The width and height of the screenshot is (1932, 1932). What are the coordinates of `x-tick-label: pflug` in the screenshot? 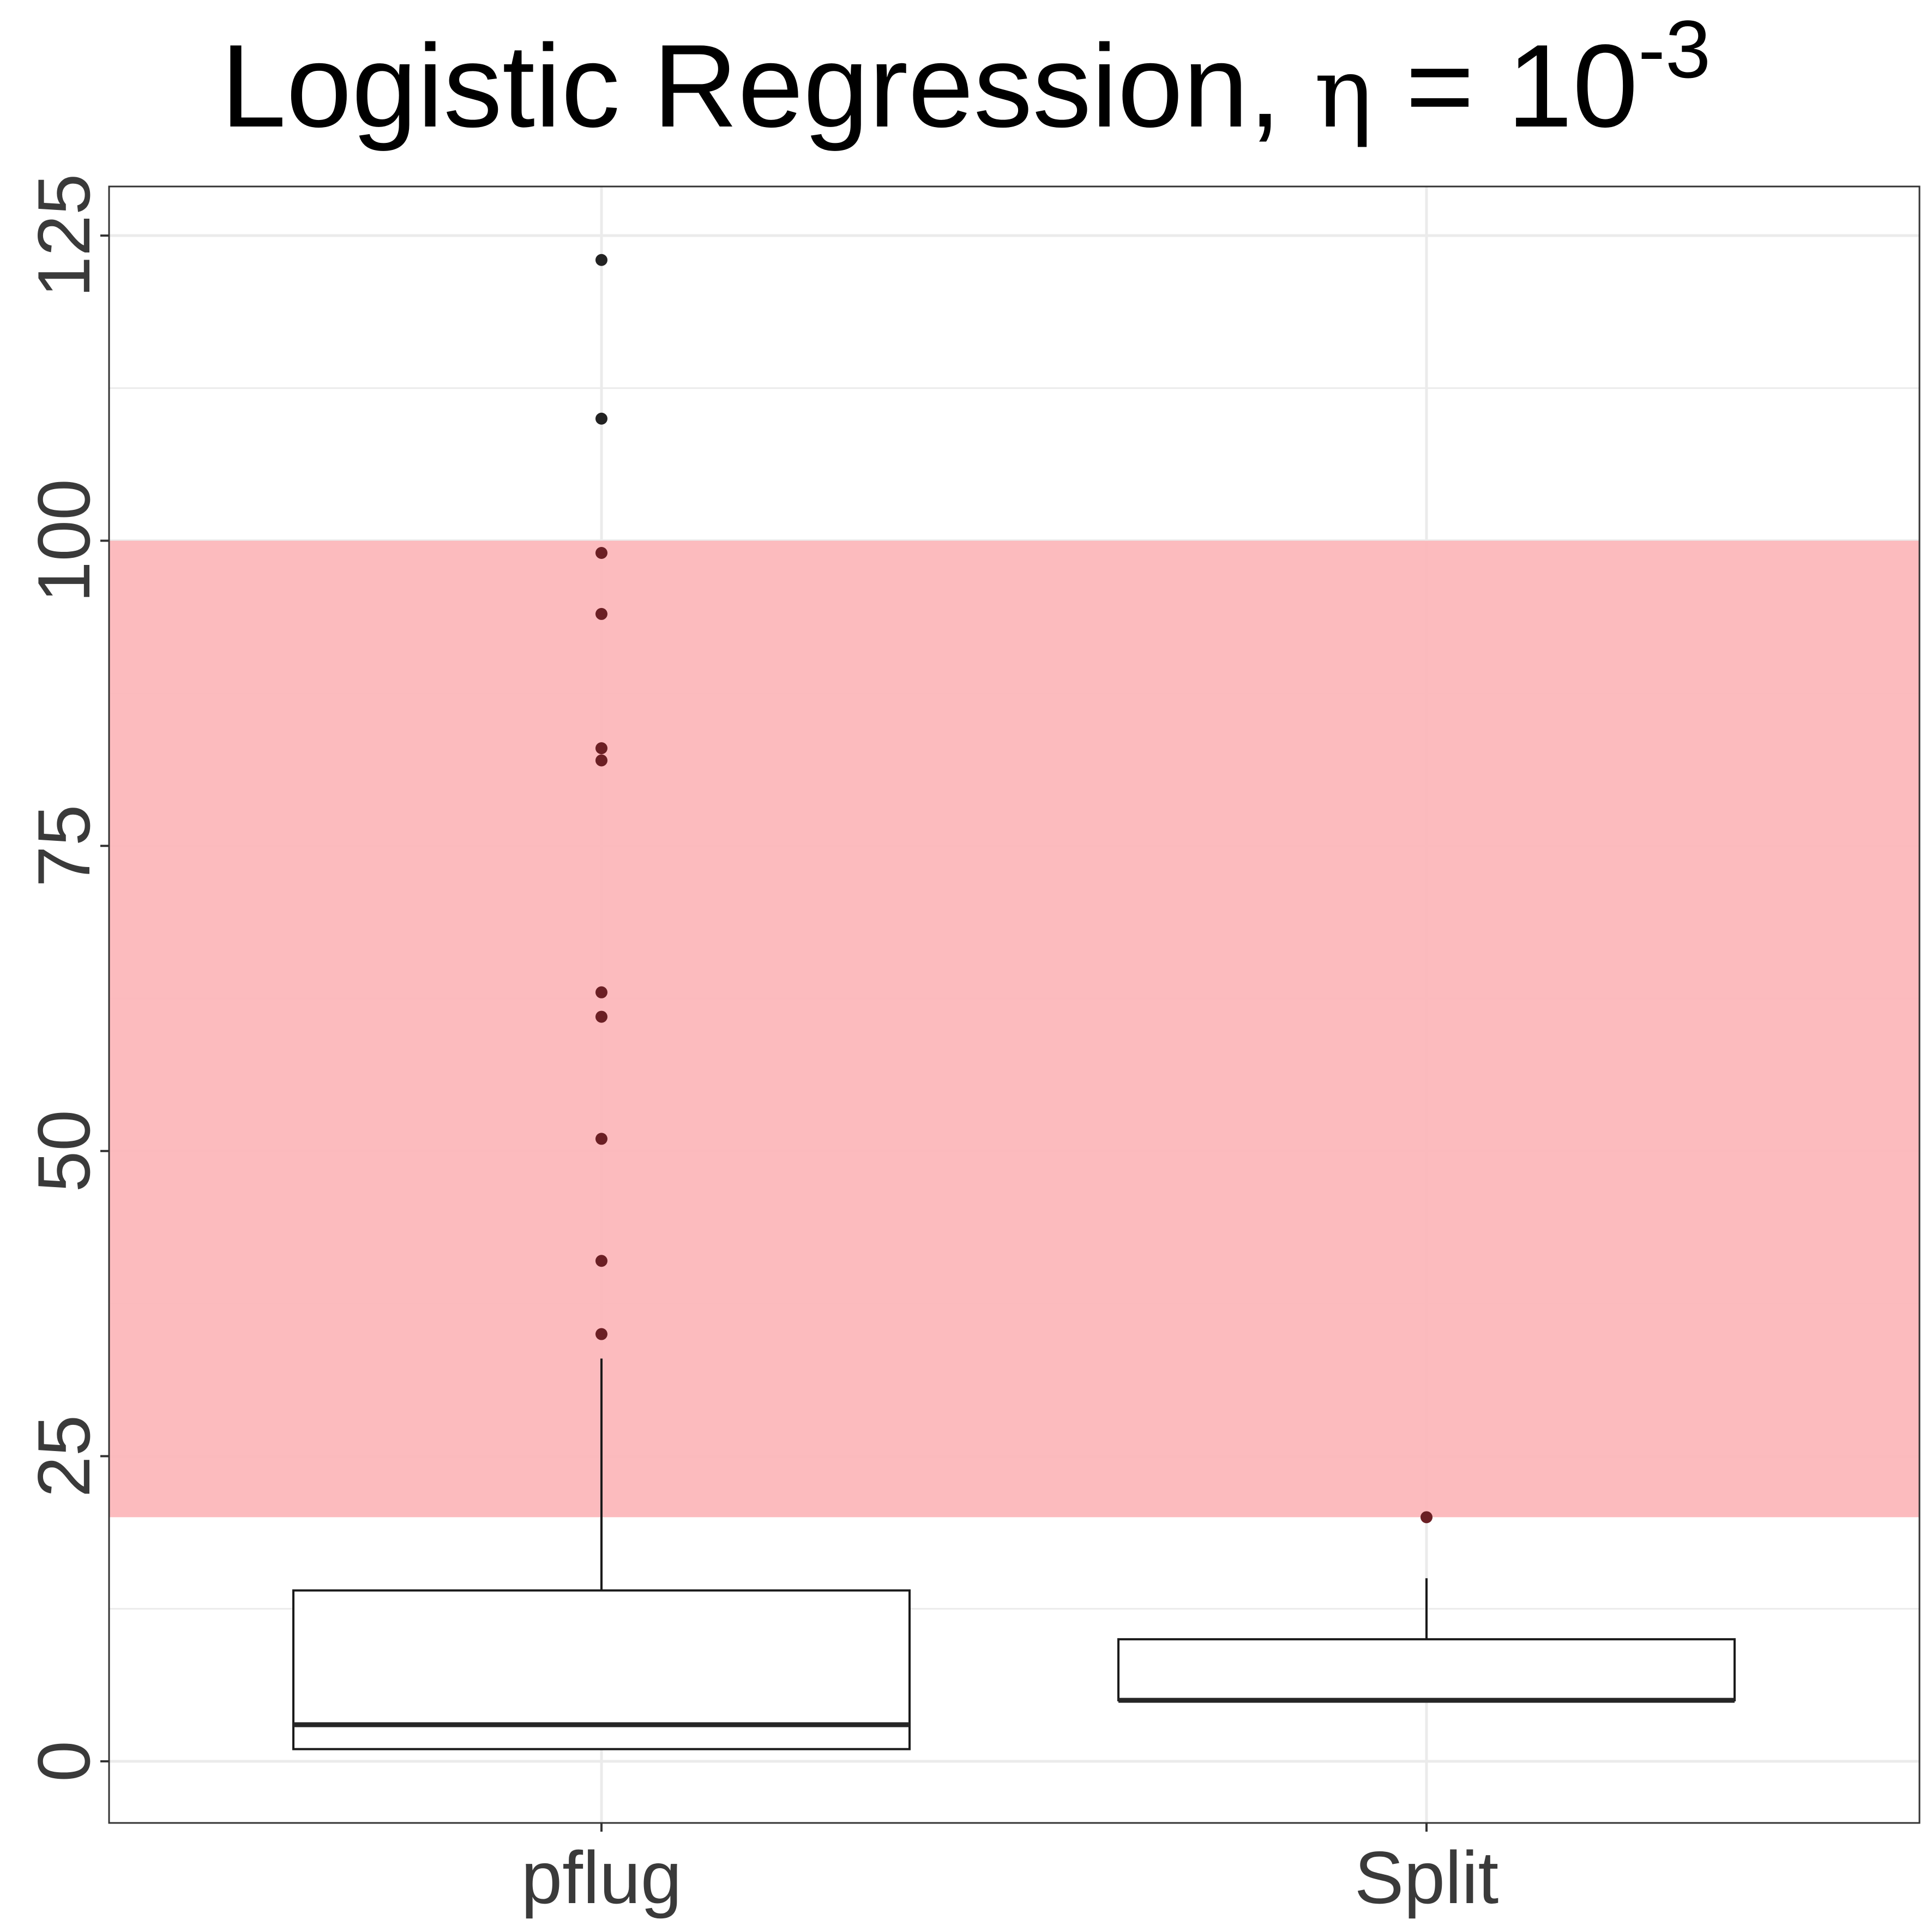 It's located at (601, 1877).